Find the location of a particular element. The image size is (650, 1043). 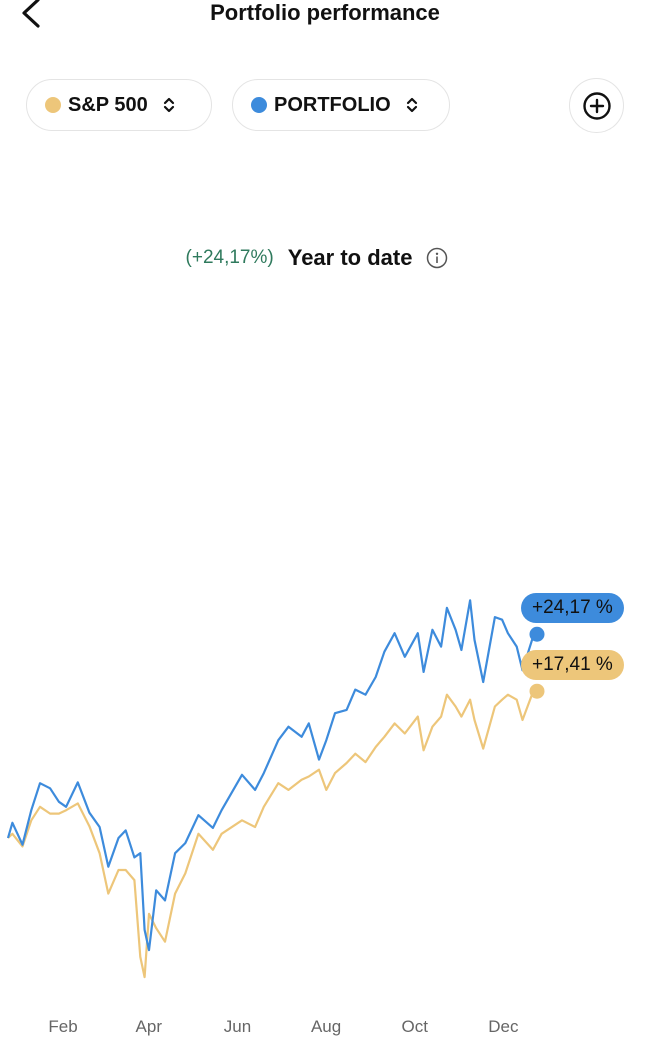

add-comparison-button is located at coordinates (596, 105).